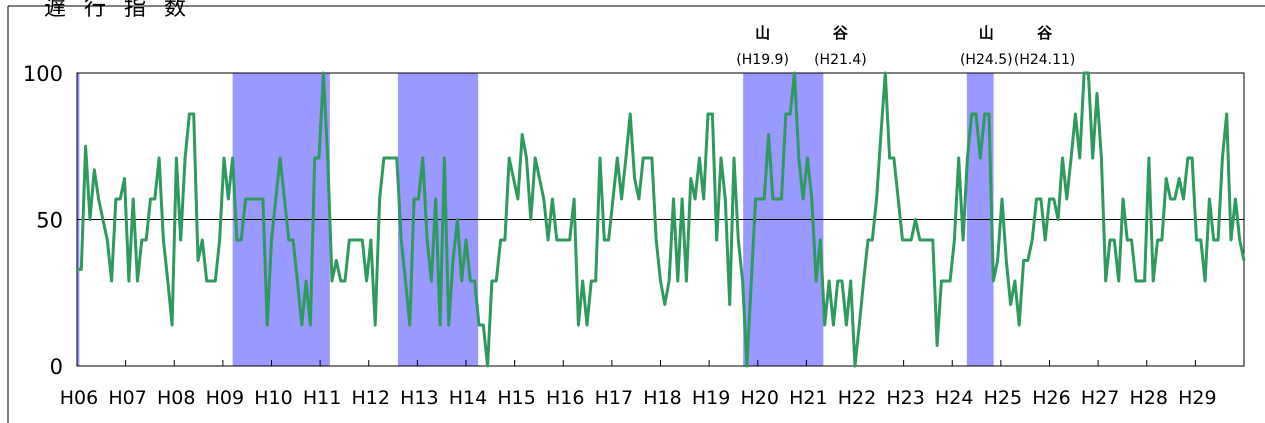 This screenshot has height=423, width=1265. Describe the element at coordinates (614, 398) in the screenshot. I see `x-tick-label-H17: H17` at that location.